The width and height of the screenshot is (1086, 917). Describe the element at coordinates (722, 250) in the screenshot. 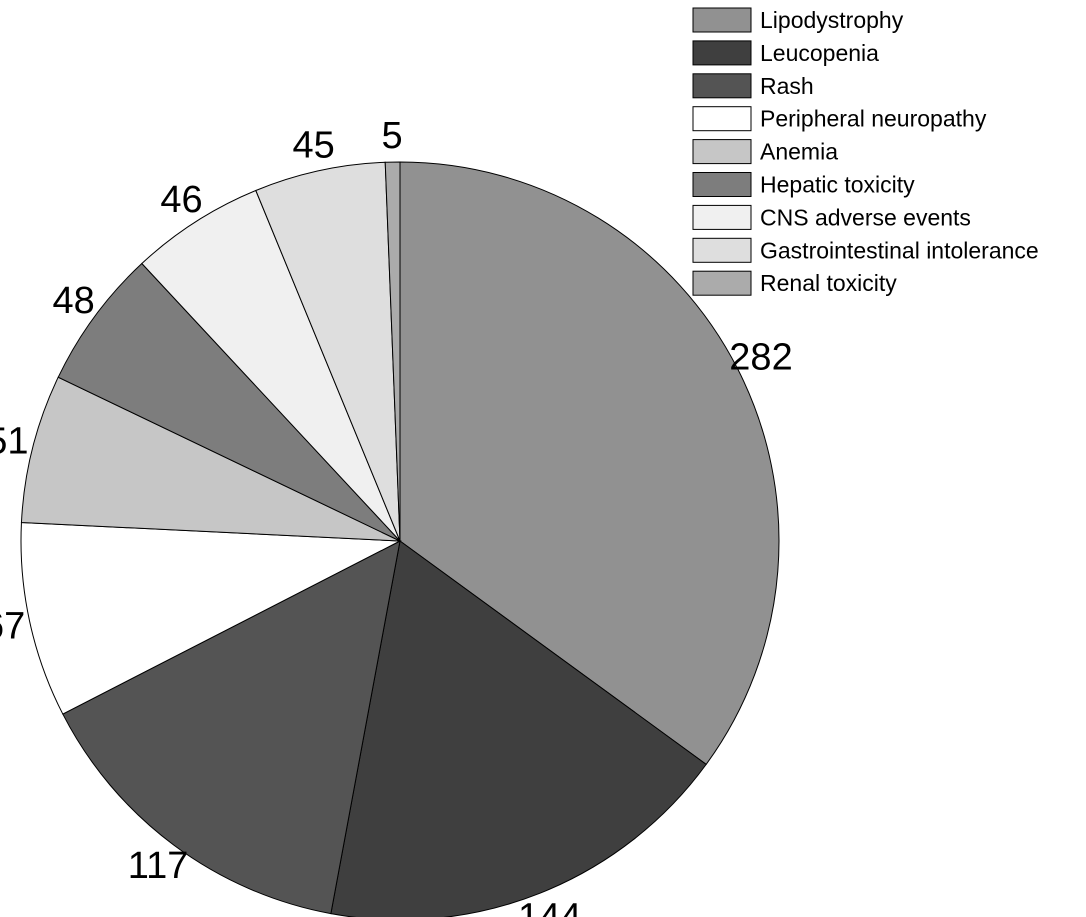

I see `legend-swatch-gastrointestinal-intolerance` at that location.